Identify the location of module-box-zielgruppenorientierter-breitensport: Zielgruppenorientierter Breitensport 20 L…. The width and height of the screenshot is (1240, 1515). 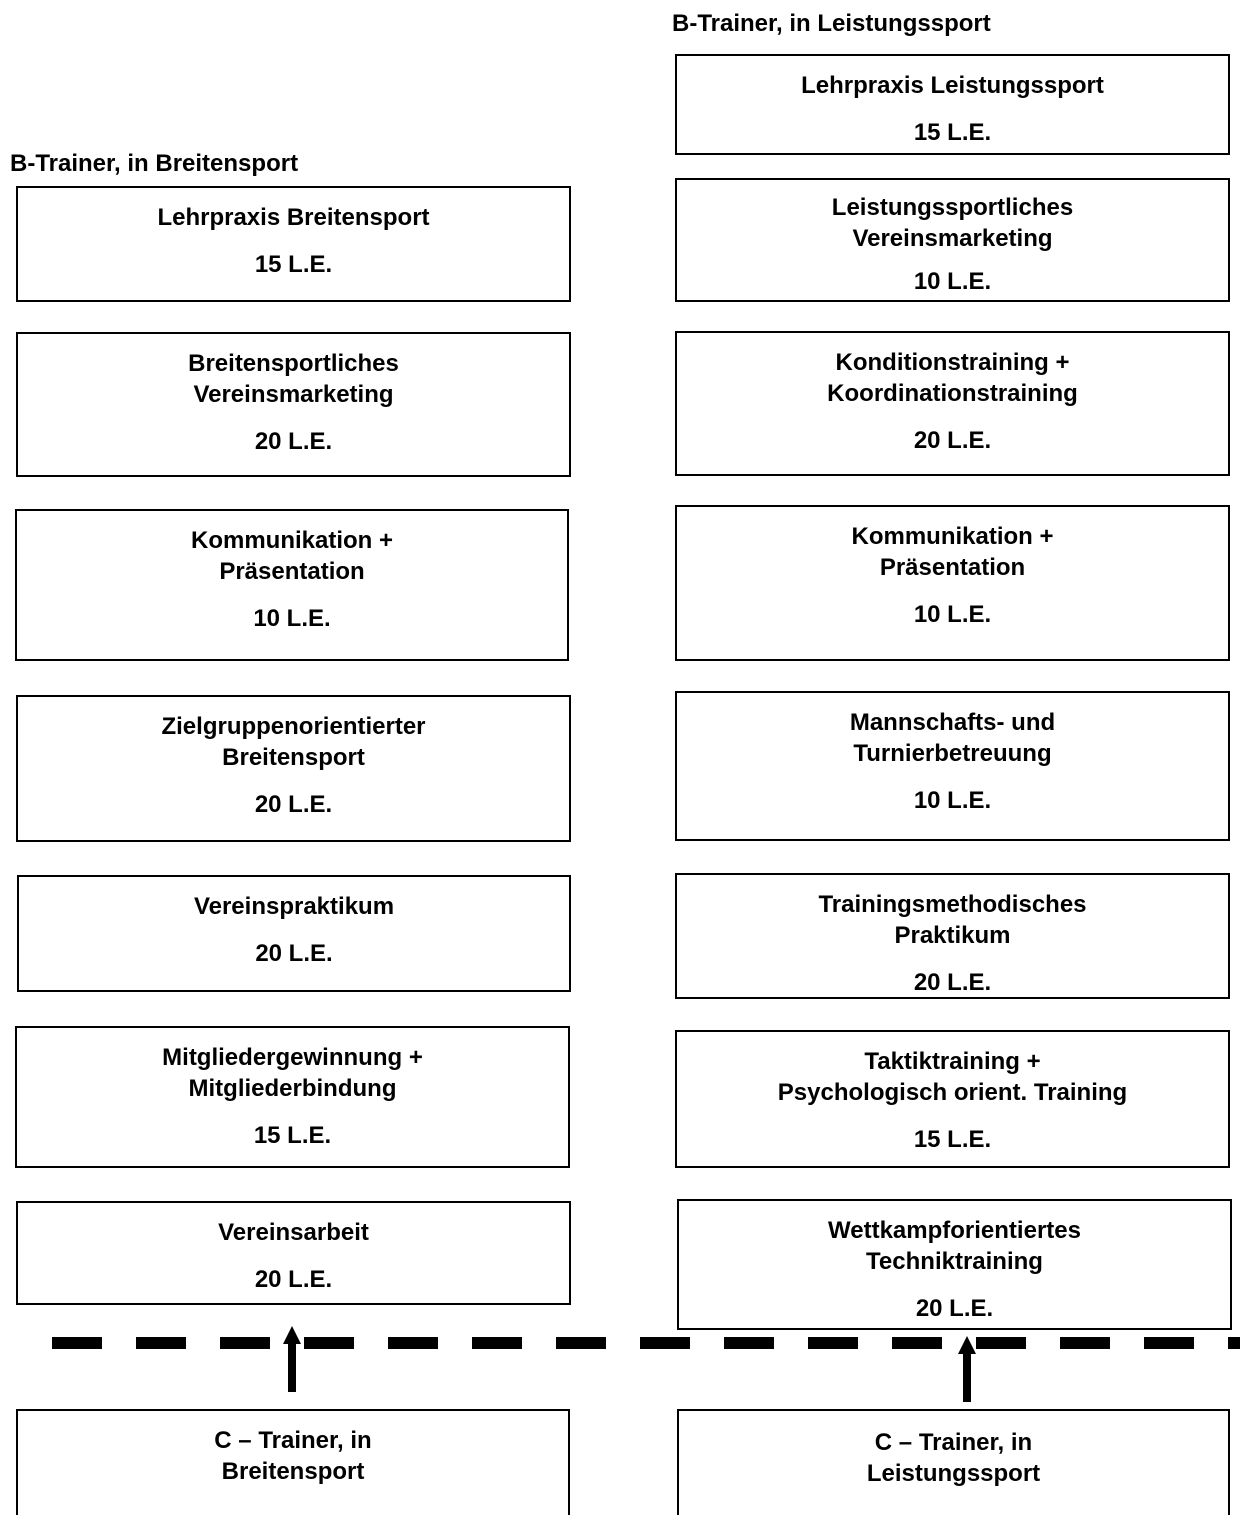
(293, 768).